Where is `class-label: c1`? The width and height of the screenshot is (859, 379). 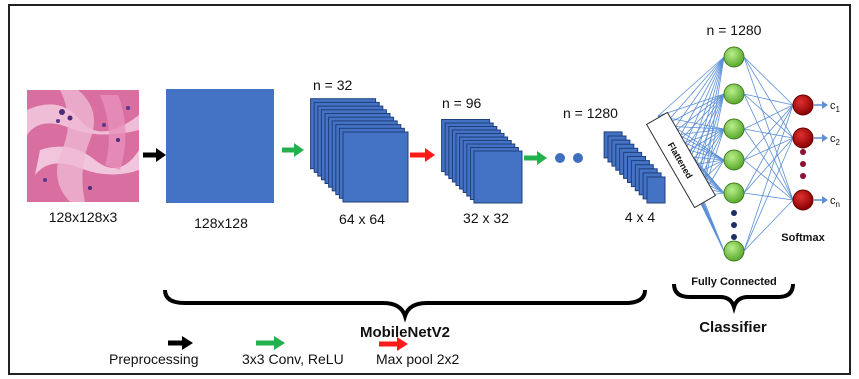
class-label: c1 is located at coordinates (835, 107).